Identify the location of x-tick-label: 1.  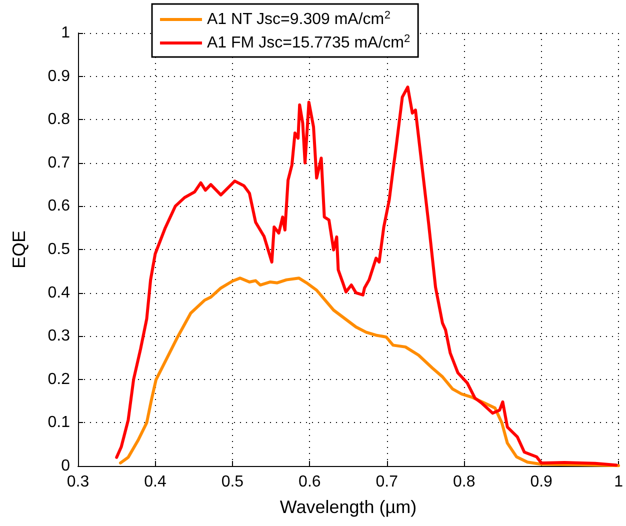
(619, 482).